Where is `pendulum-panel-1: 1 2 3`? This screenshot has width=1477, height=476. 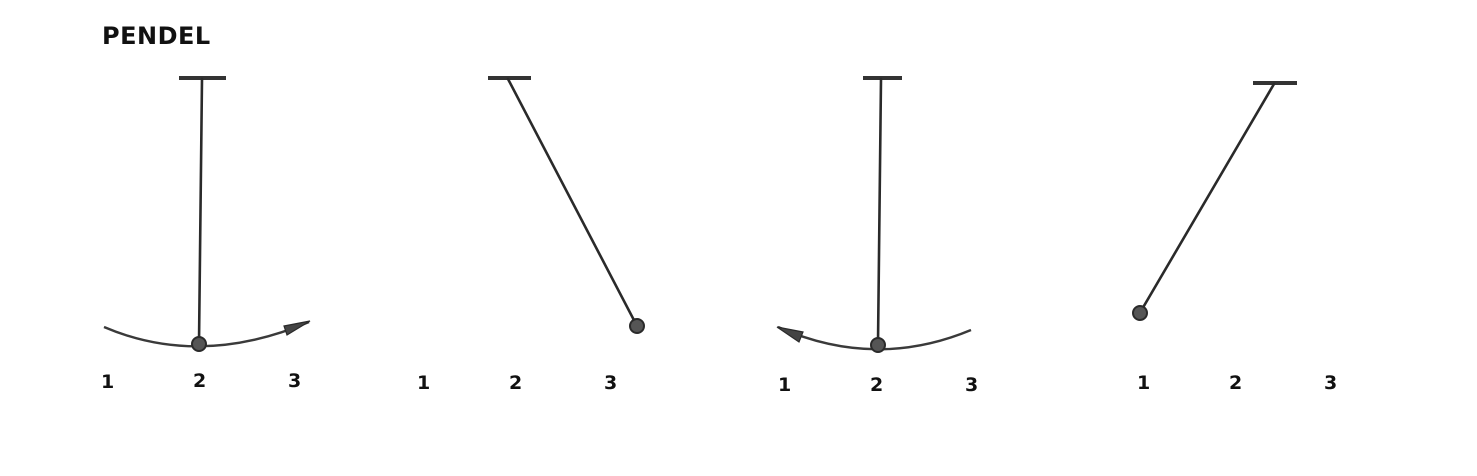 pendulum-panel-1: 1 2 3 is located at coordinates (206, 234).